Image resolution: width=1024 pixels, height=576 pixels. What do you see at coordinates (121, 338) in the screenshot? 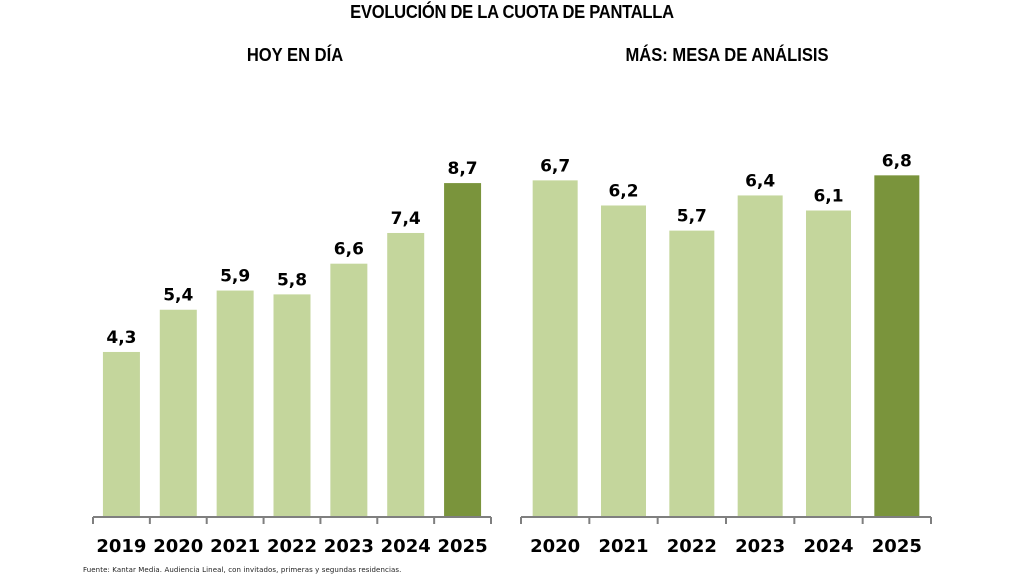
I see `value-label: 4,3` at bounding box center [121, 338].